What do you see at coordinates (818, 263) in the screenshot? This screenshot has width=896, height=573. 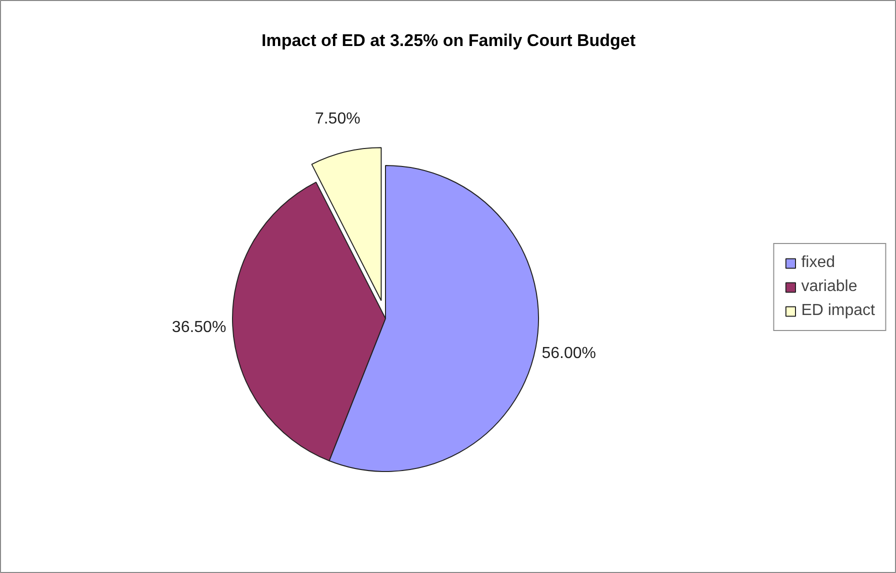 I see `legend-label: fixed` at bounding box center [818, 263].